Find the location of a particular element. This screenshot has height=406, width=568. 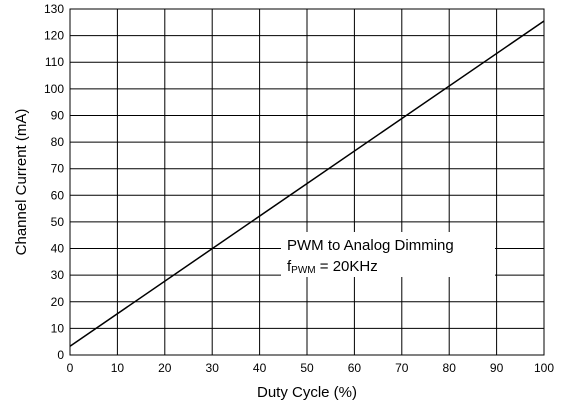

y-tick-label: 10 is located at coordinates (58, 328).